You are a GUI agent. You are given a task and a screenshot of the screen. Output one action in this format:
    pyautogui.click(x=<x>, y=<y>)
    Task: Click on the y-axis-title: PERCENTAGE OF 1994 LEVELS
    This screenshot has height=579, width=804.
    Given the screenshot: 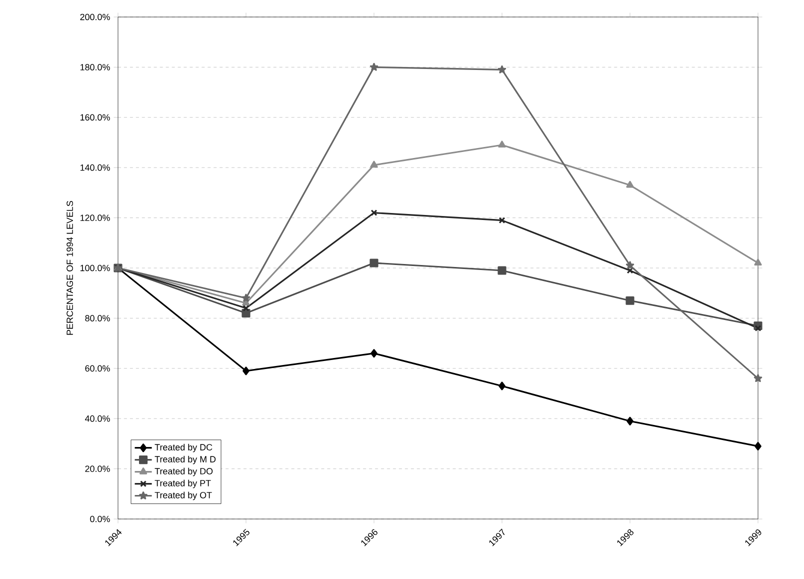 What is the action you would take?
    pyautogui.click(x=69, y=267)
    